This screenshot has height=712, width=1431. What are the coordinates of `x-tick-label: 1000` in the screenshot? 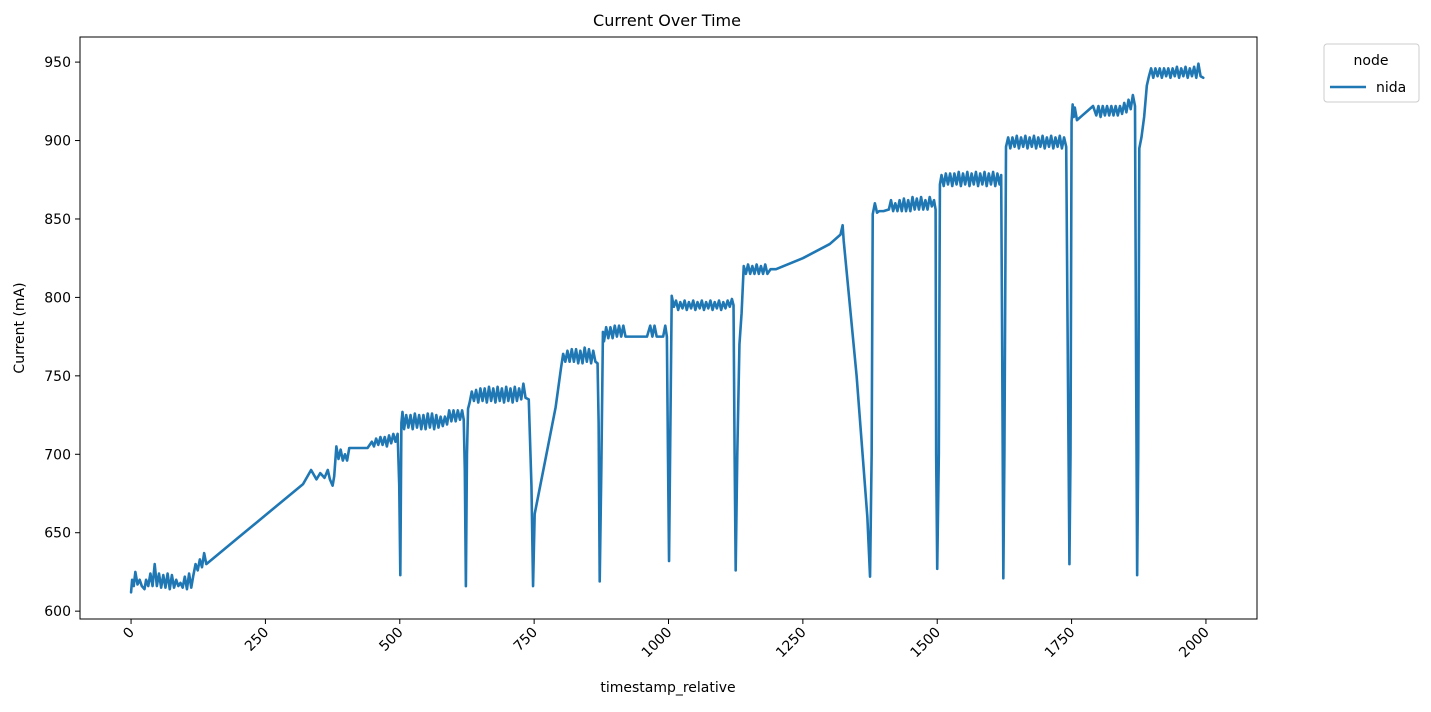 It's located at (657, 643).